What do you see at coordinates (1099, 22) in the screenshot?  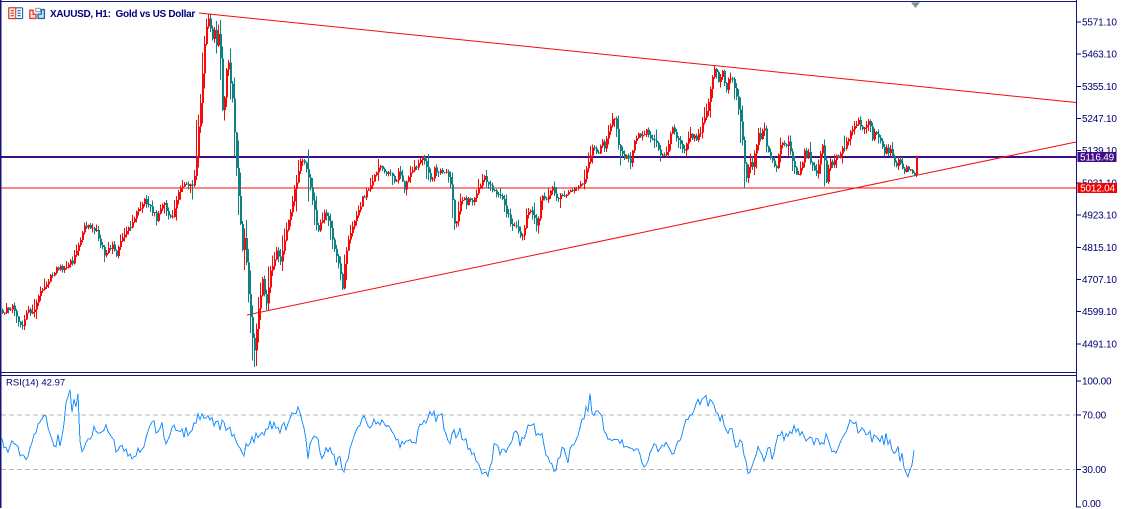 I see `svg-text: 5571.10` at bounding box center [1099, 22].